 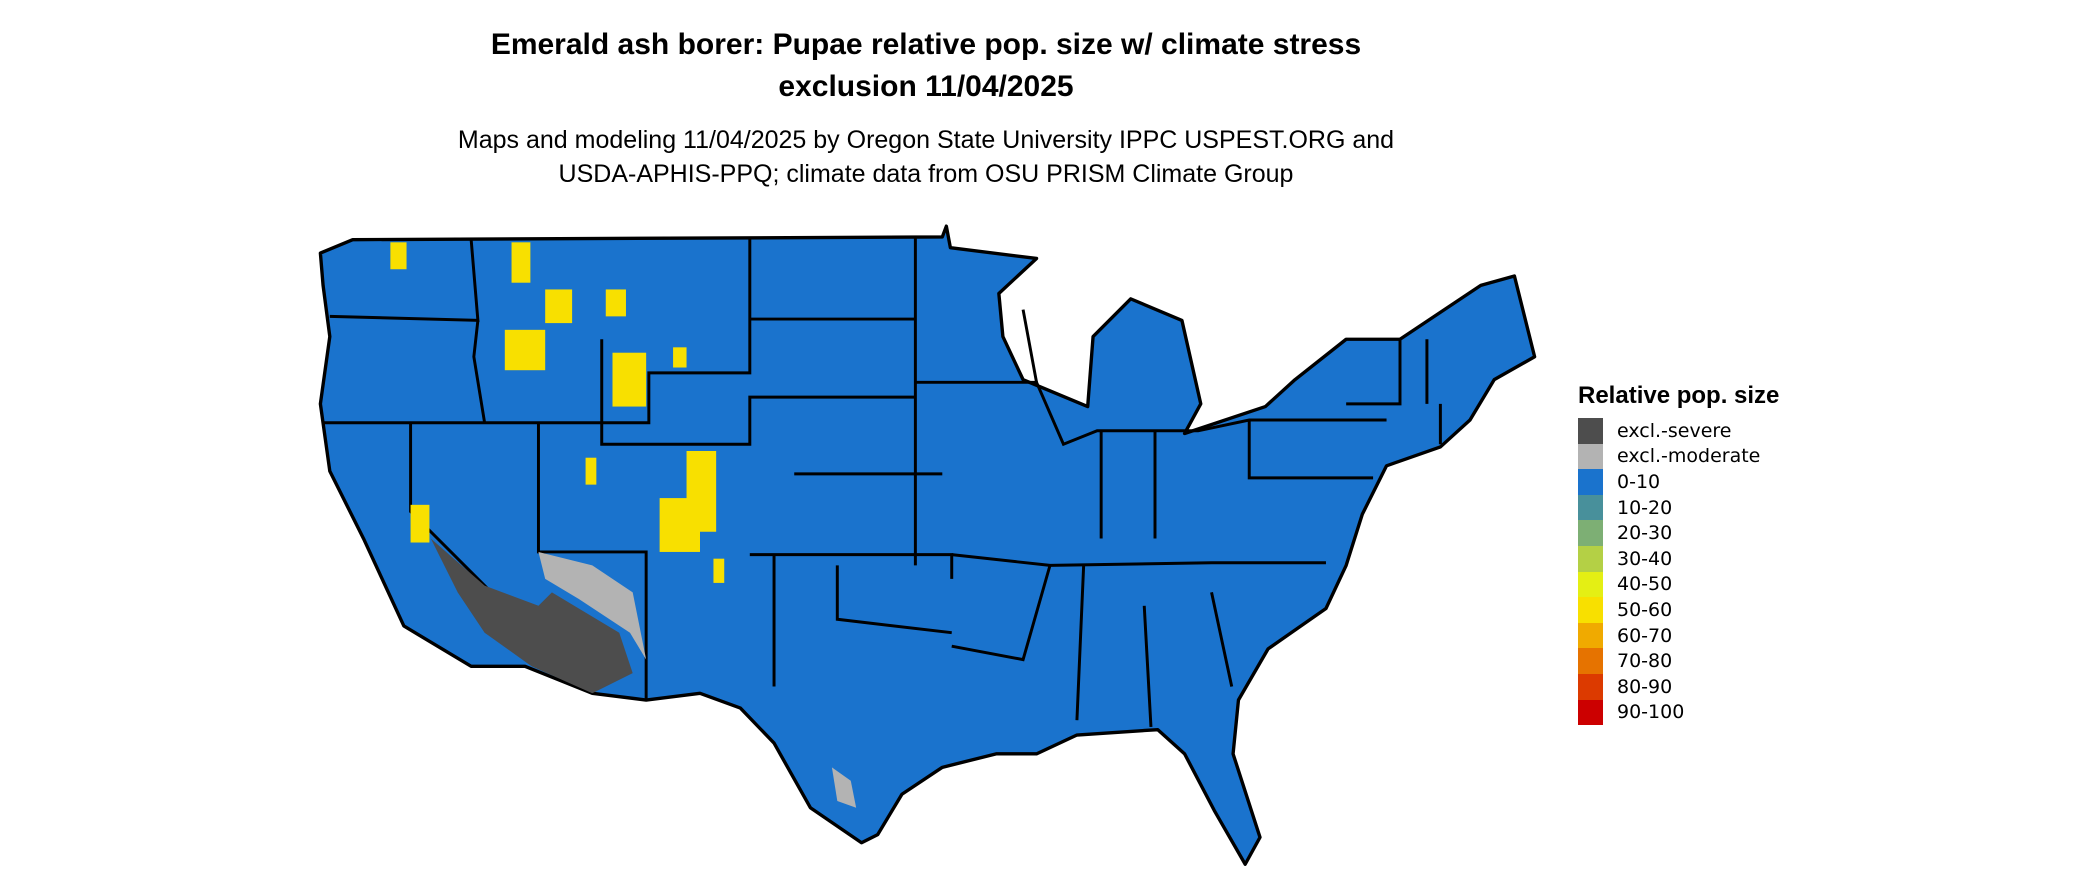 I want to click on legend-item: 60-70, so click(x=1678, y=635).